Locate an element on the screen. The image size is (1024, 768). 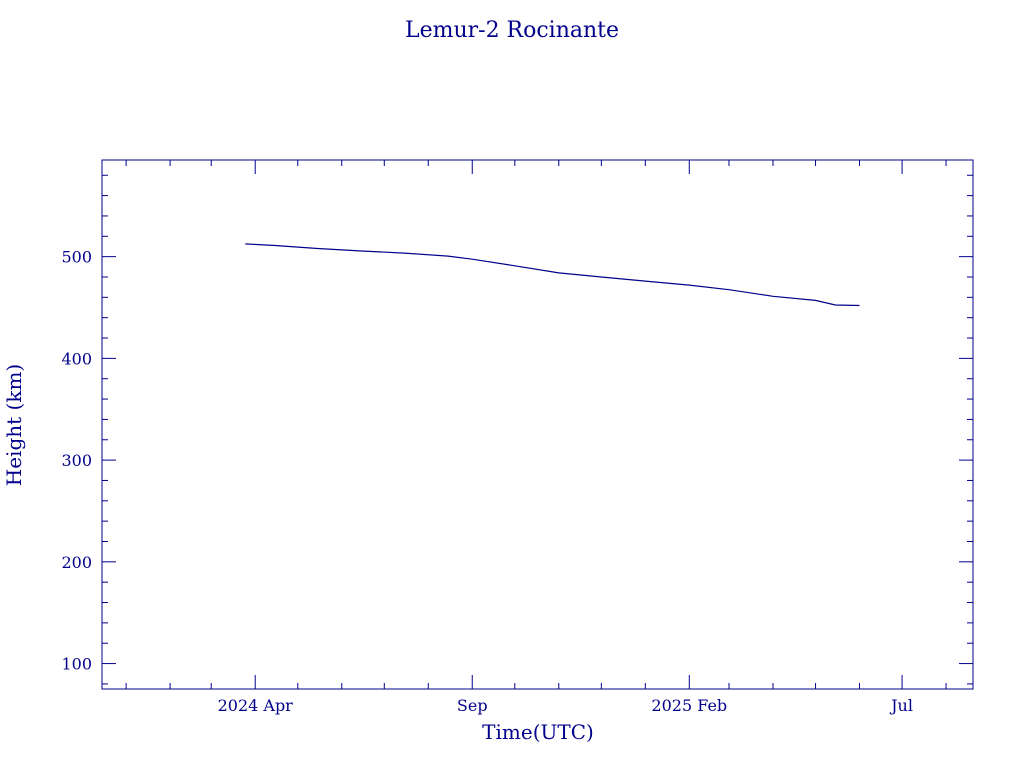
y-tick-label: 400 is located at coordinates (76, 358).